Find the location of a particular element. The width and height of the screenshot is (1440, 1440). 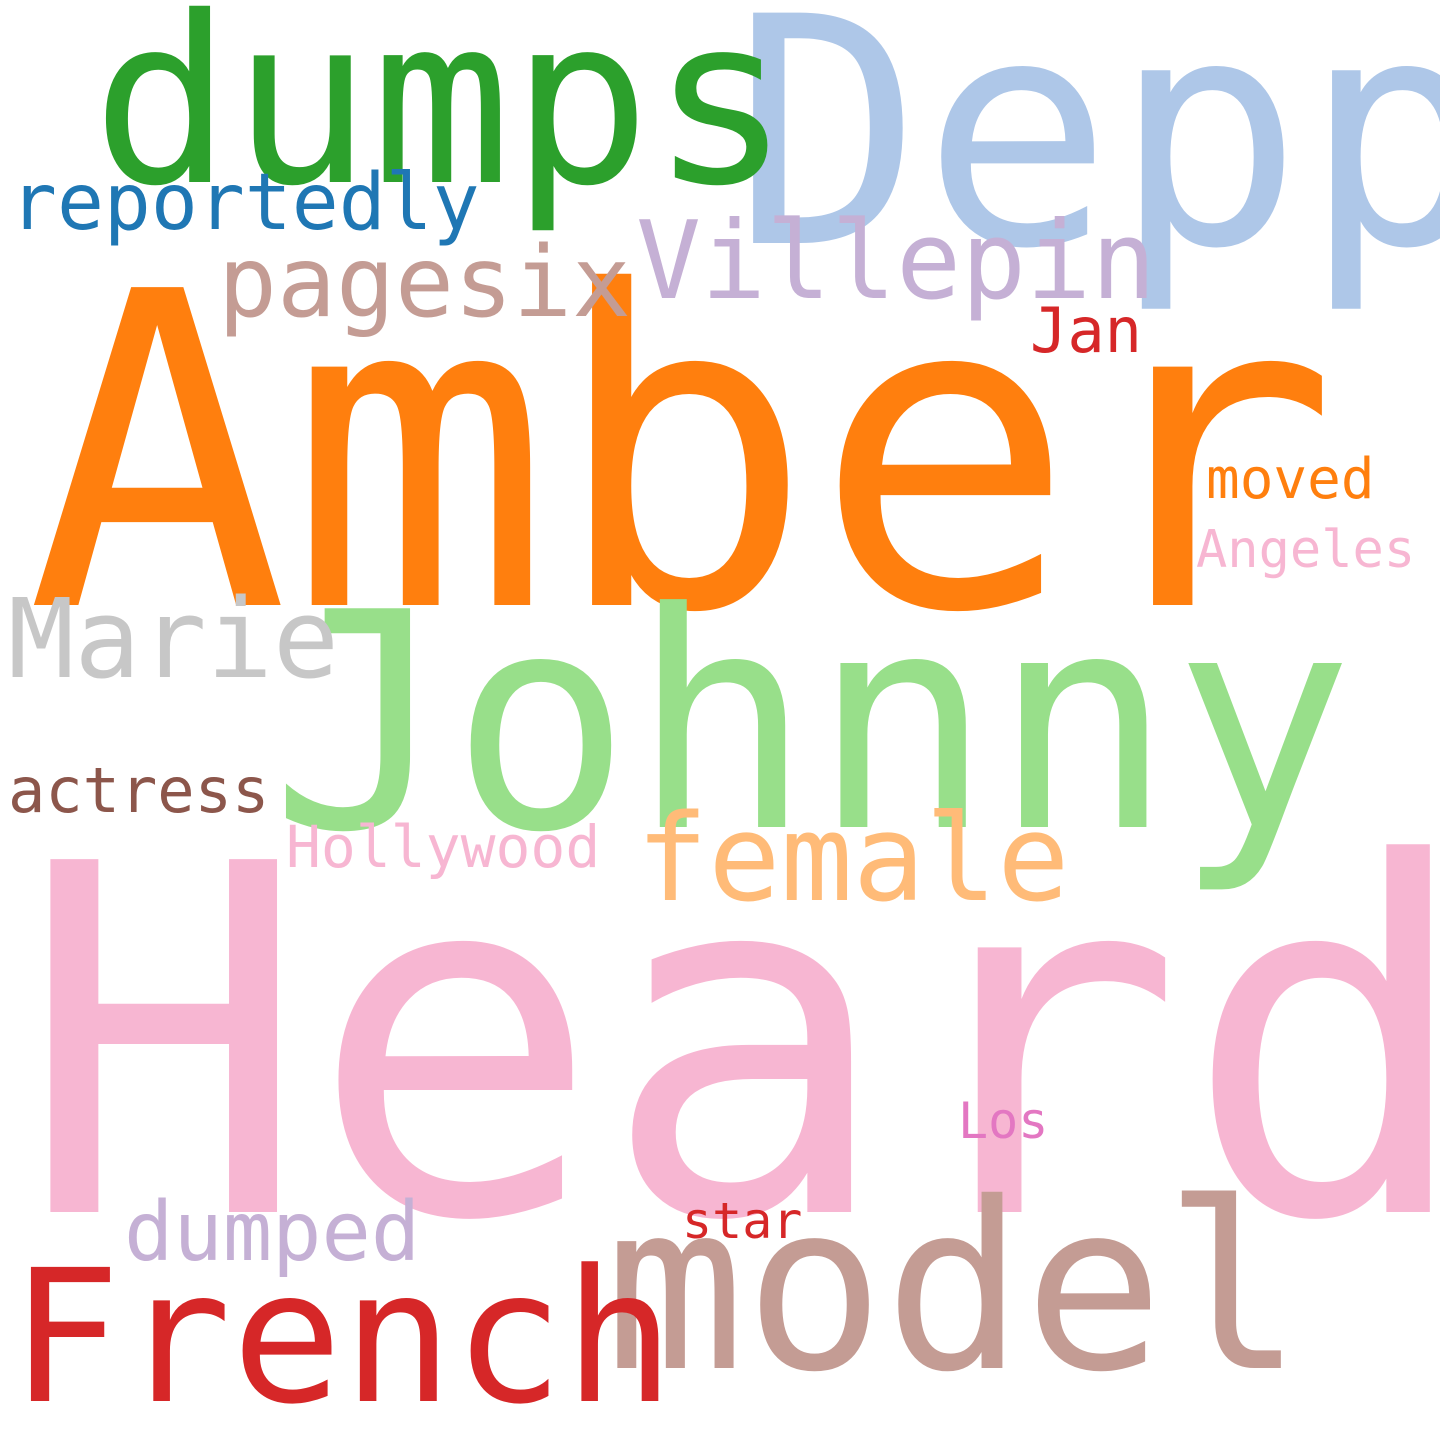

word-depp: Depp is located at coordinates (1086, 159).